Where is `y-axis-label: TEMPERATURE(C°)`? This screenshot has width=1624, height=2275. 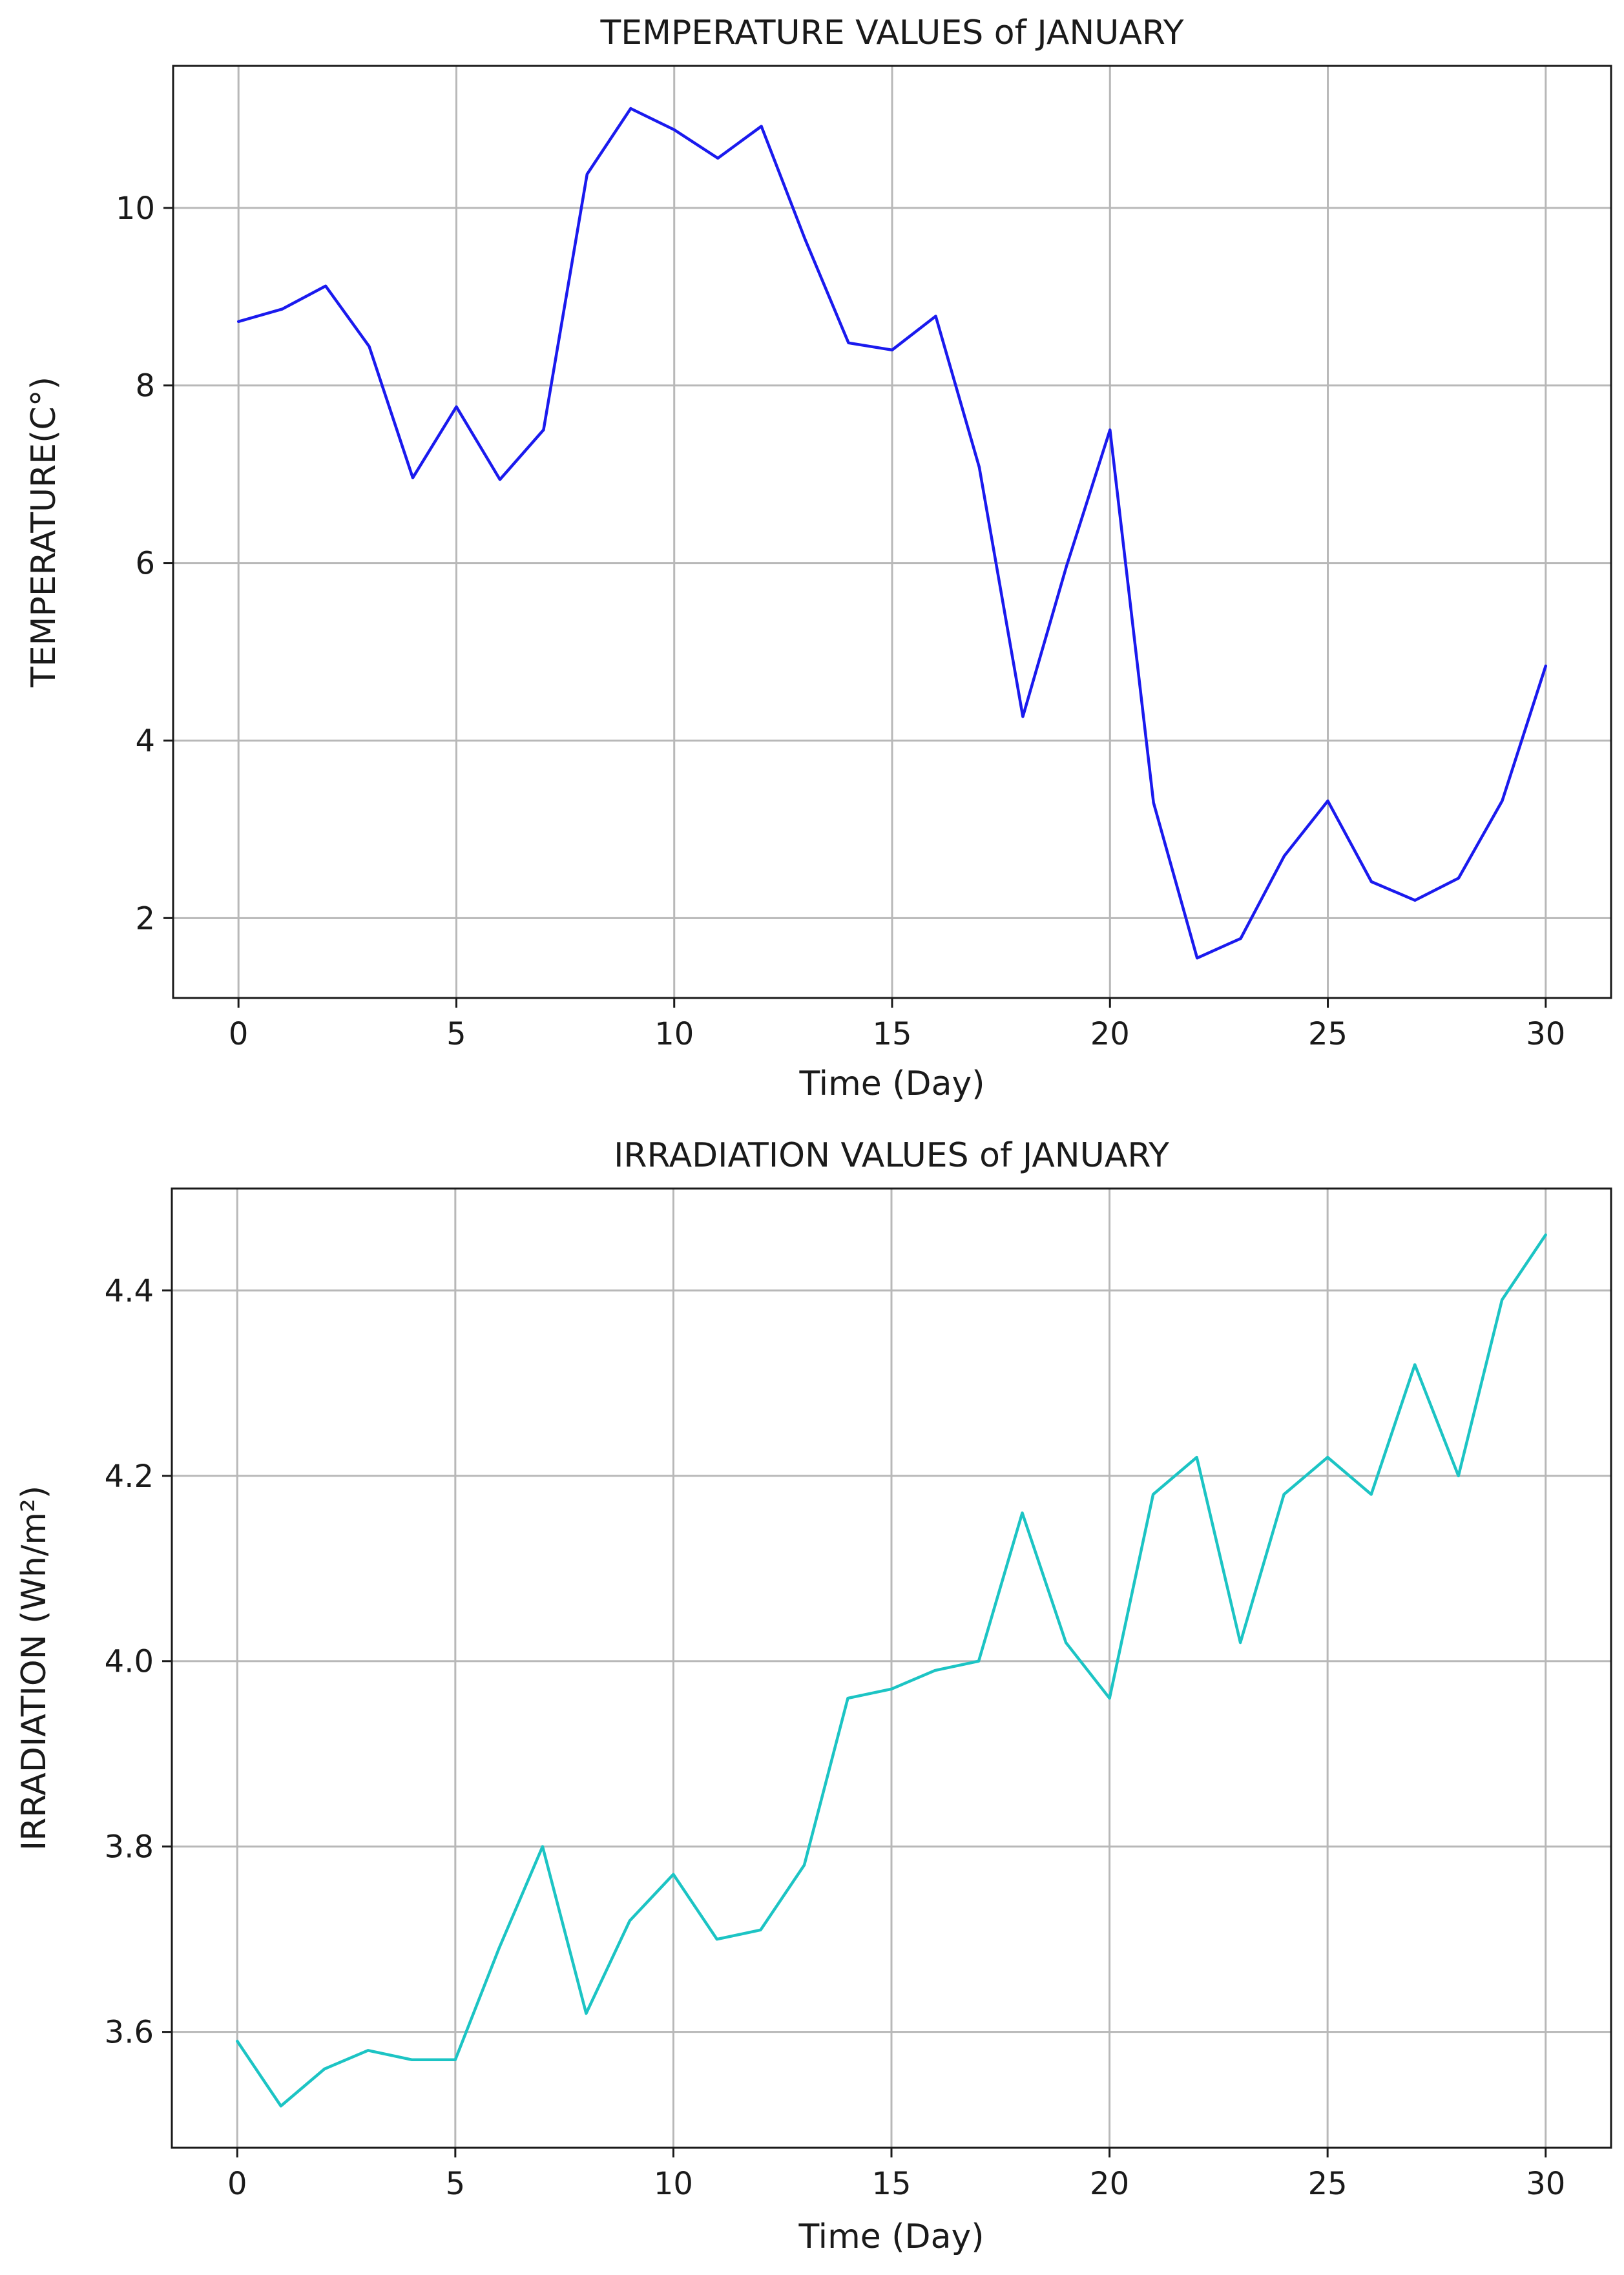
y-axis-label: TEMPERATURE(C°) is located at coordinates (44, 532).